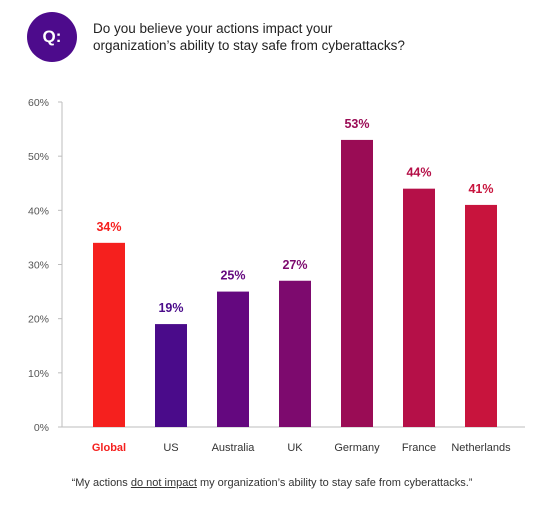  What do you see at coordinates (213, 28) in the screenshot?
I see `question-line-1: Do you believe your actions impact your` at bounding box center [213, 28].